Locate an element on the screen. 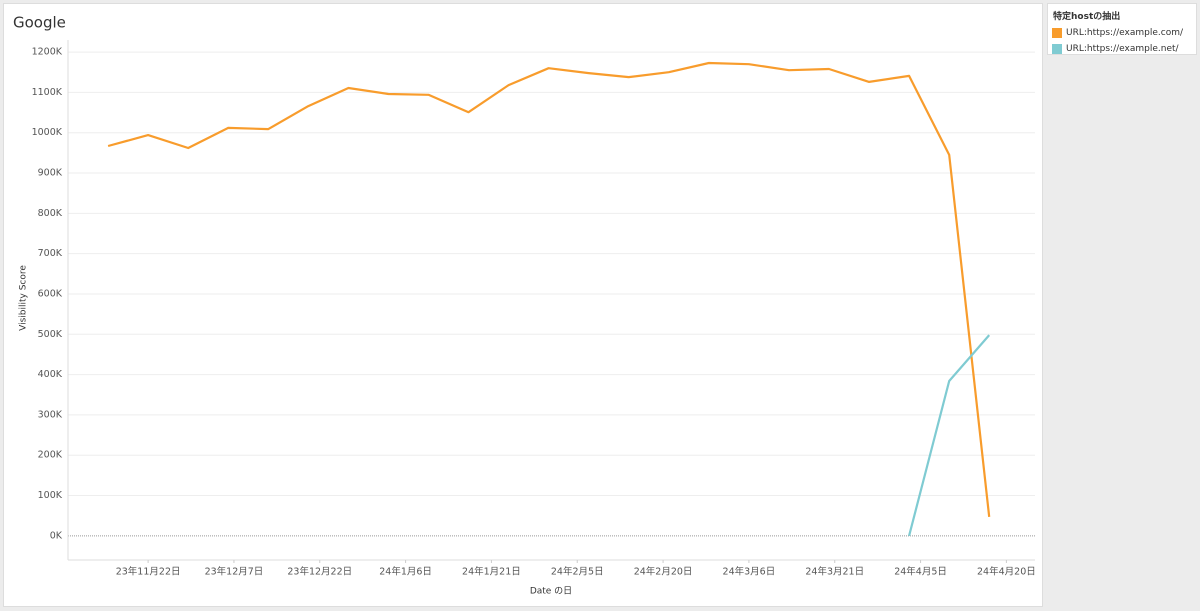 The image size is (1200, 611). y-tick-label: 600K is located at coordinates (50, 293).